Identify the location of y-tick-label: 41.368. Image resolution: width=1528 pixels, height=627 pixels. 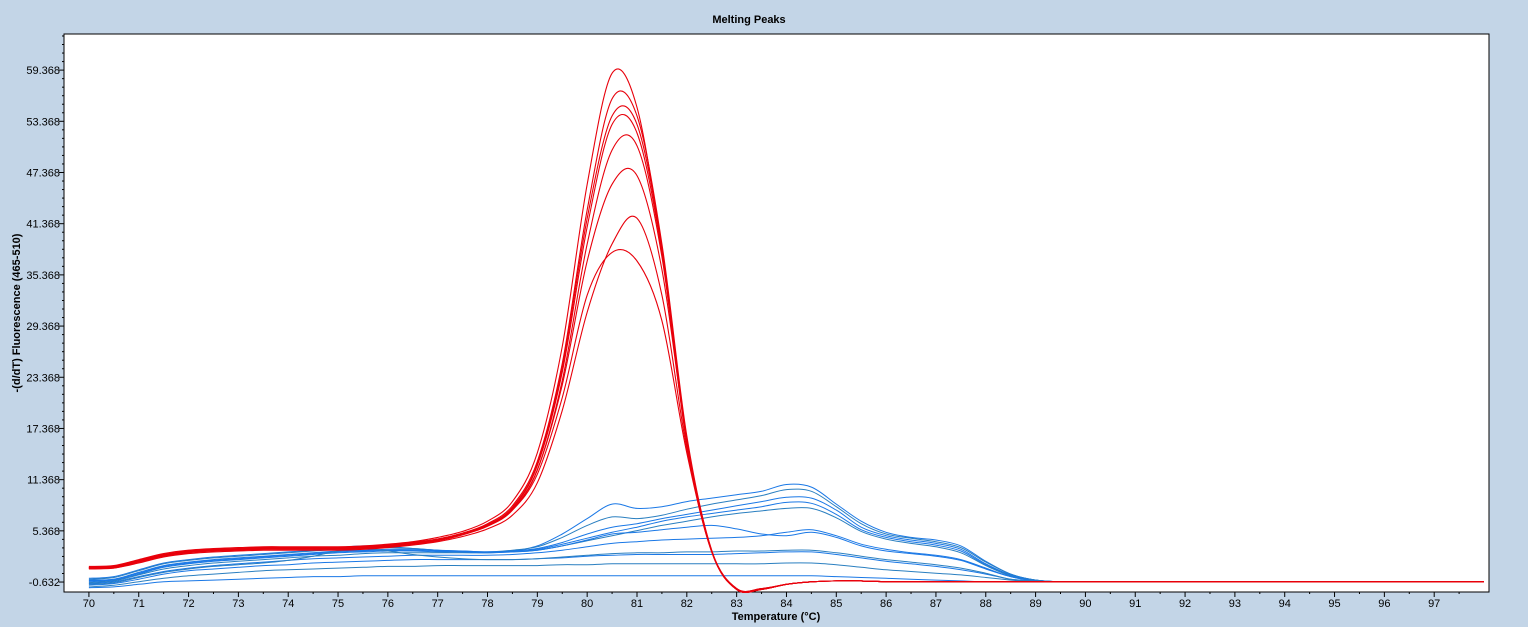
(43, 225).